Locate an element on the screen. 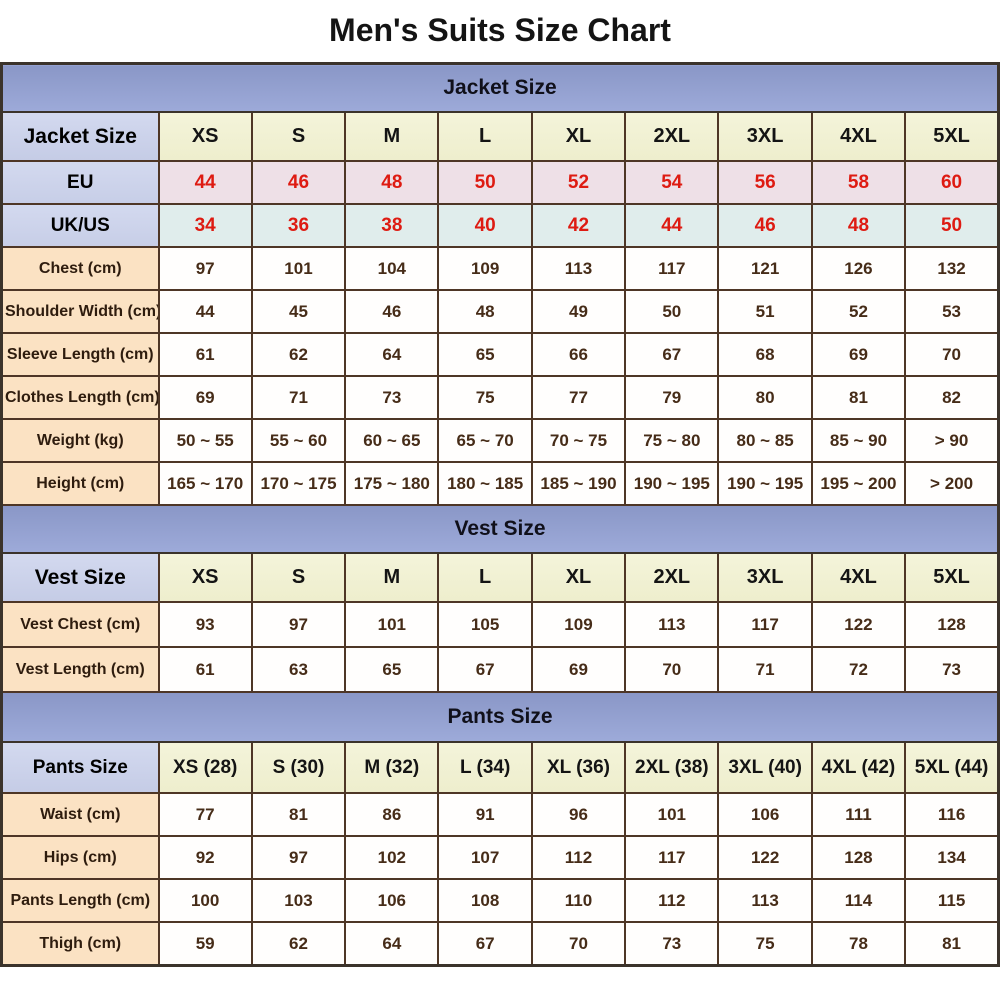 Image resolution: width=1000 pixels, height=1000 pixels. table-row-chest-cm-: Chest (cm) 97 101 104 109 113 117 121 126 132 is located at coordinates (500, 268).